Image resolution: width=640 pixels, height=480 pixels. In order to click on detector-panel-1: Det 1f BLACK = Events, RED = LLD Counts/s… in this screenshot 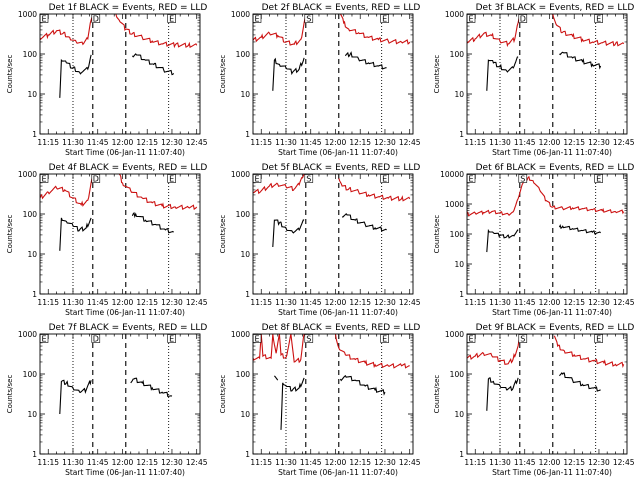, I will do `click(107, 80)`.